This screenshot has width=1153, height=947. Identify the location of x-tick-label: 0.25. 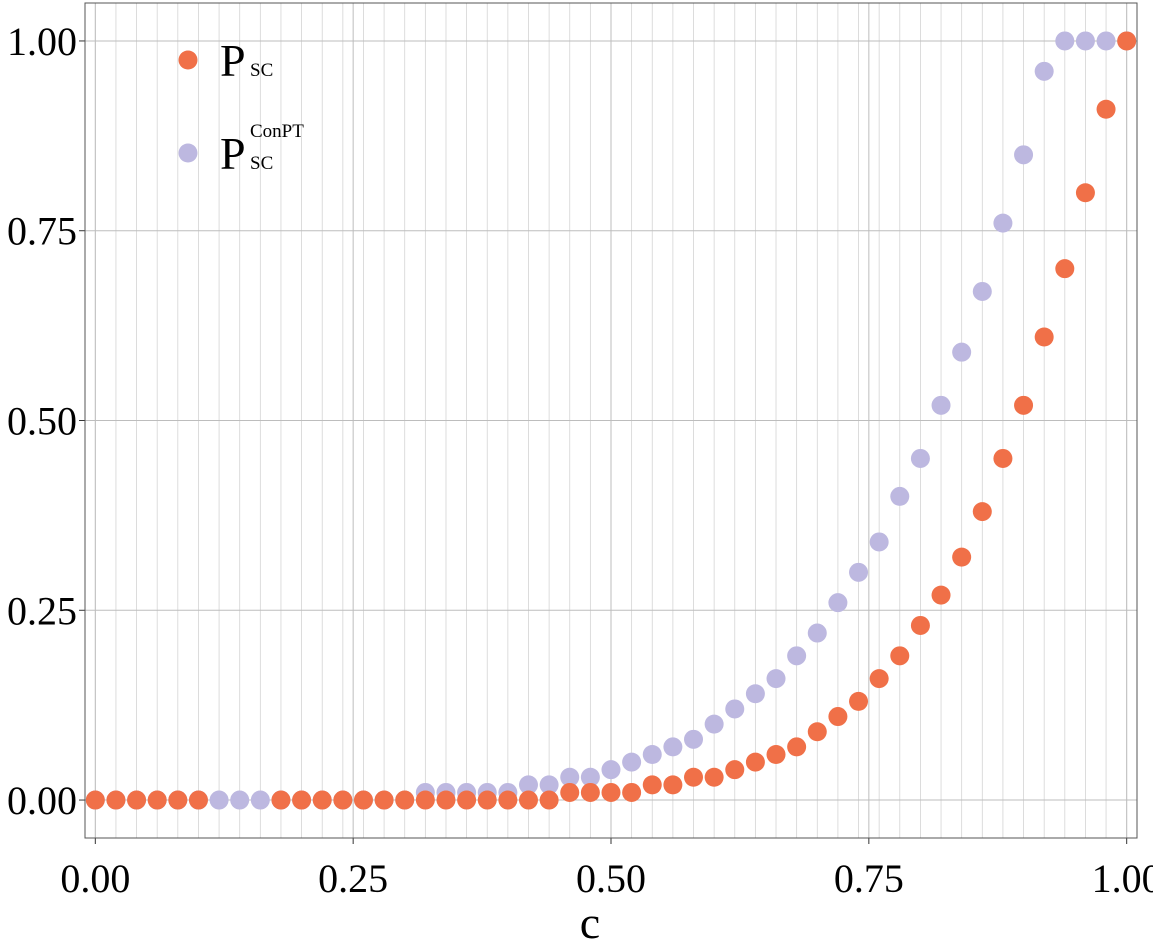
(353, 878).